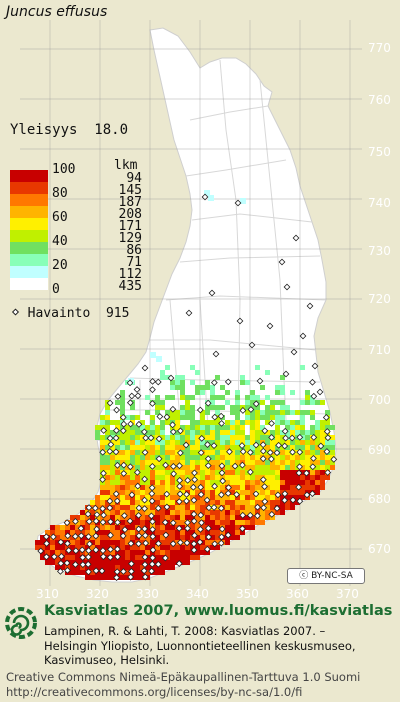  Describe the element at coordinates (117, 313) in the screenshot. I see `observation-count: 915` at that location.